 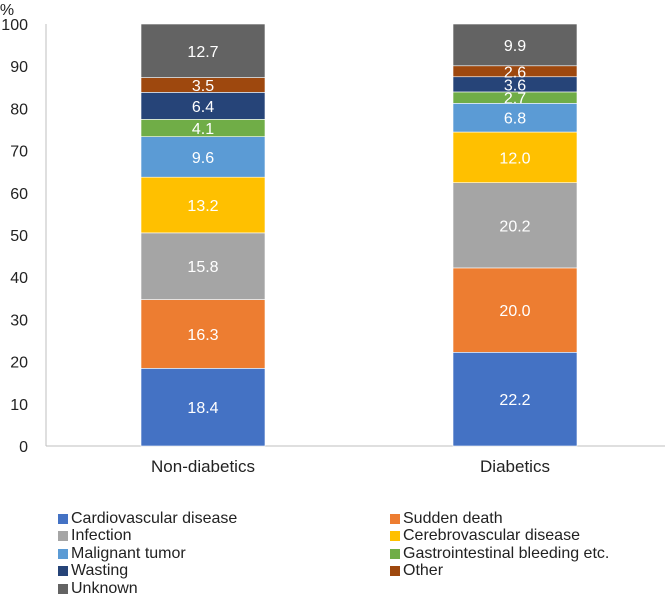 I want to click on x-category-label: Diabetics, so click(x=515, y=466).